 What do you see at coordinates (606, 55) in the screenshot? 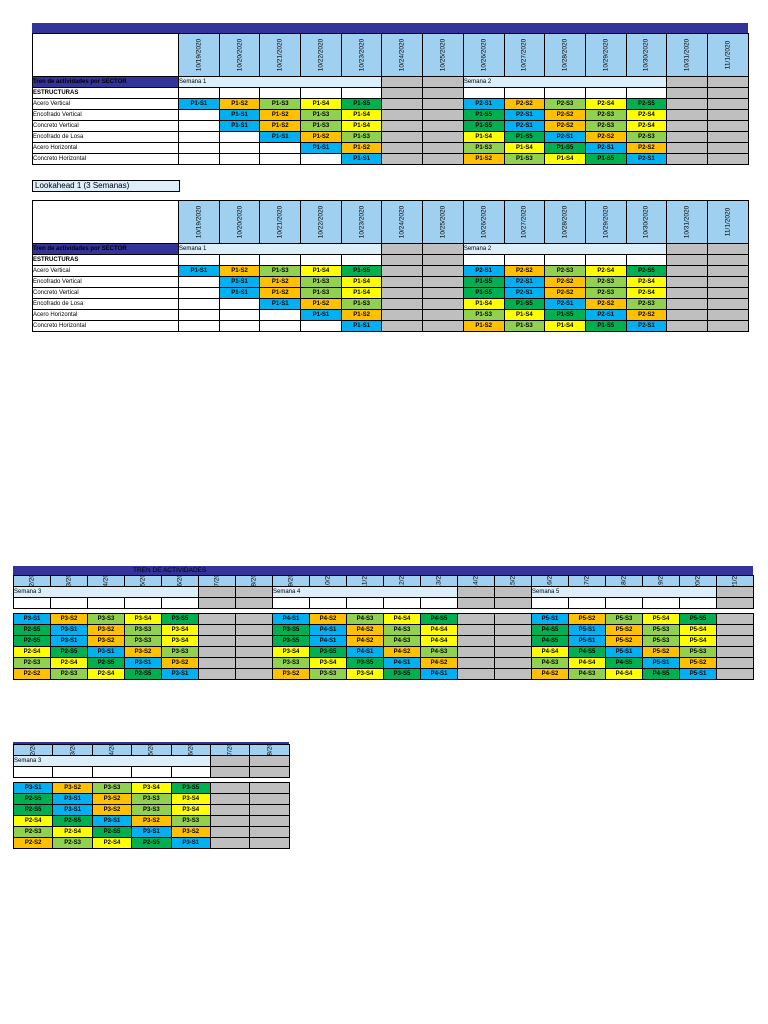
I see `date-label: 10/29/2020` at bounding box center [606, 55].